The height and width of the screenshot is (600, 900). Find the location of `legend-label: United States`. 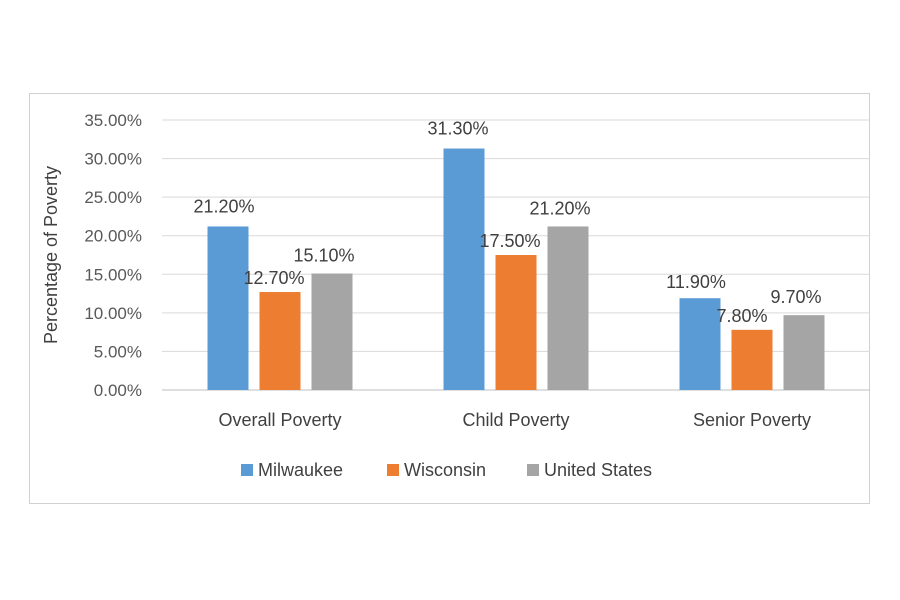

legend-label: United States is located at coordinates (598, 470).